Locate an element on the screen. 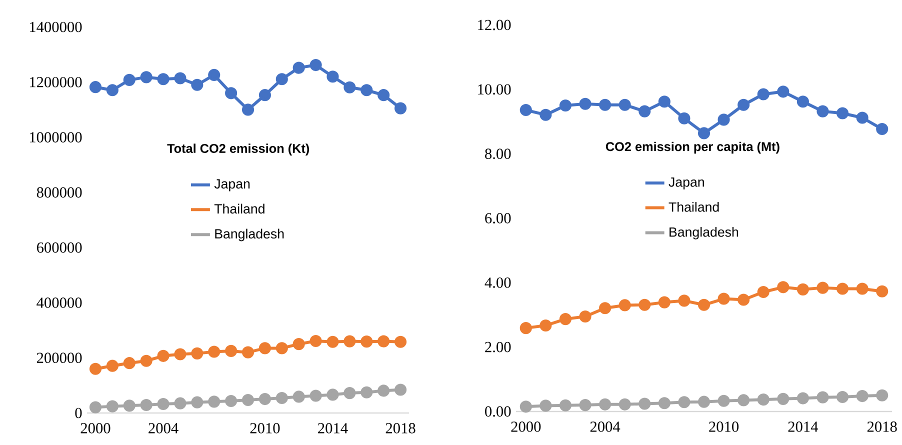 This screenshot has height=445, width=902. x-tick-label: 2014 is located at coordinates (333, 428).